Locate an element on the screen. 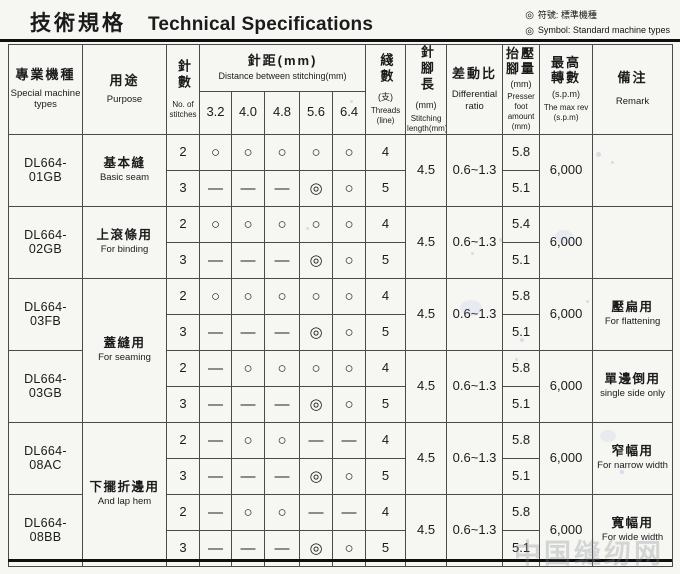  remark-en: single side only is located at coordinates (633, 394).